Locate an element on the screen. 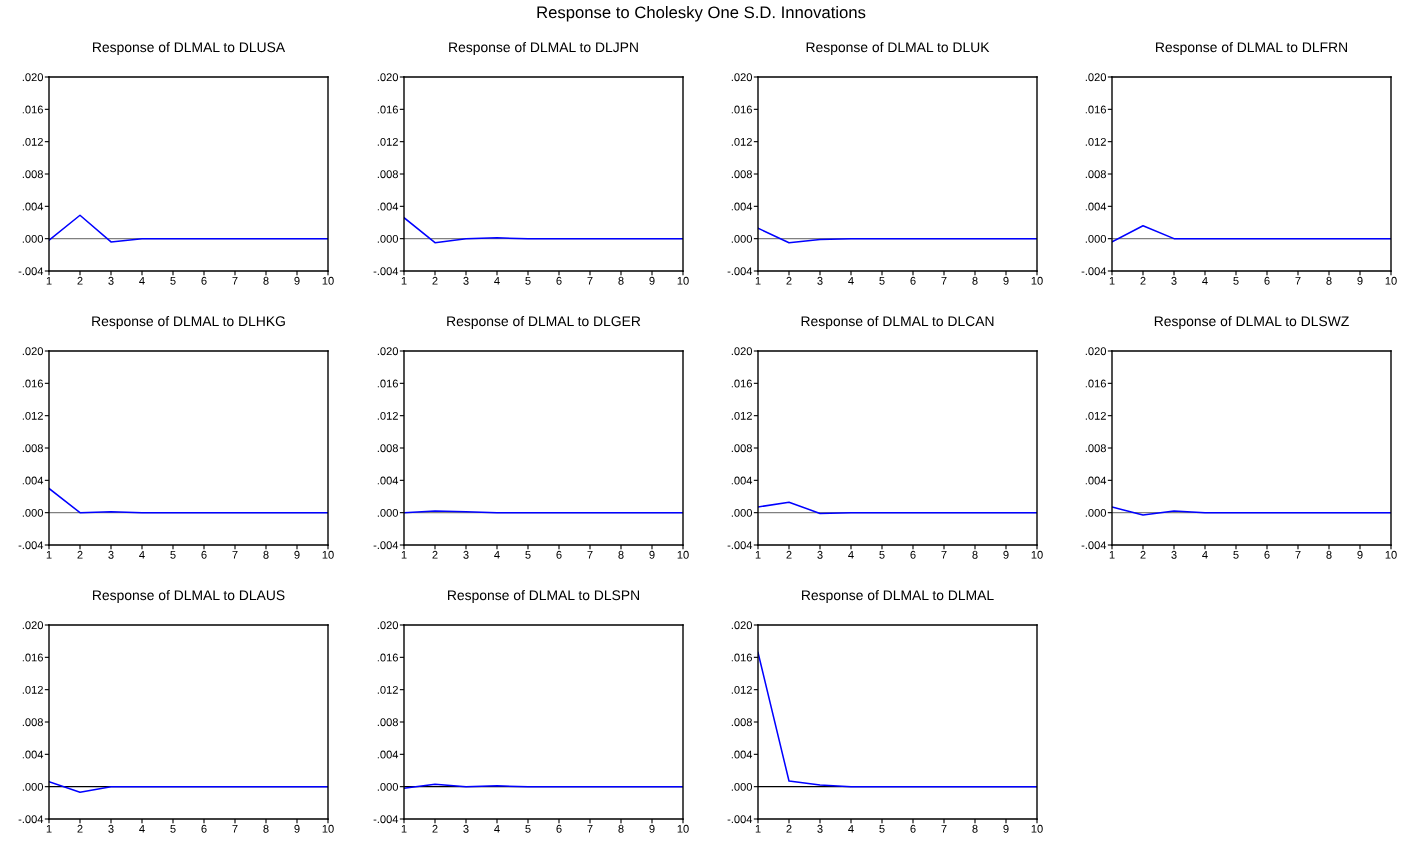  chart-title: Response of DLMAL to DLFRN is located at coordinates (1251, 48).